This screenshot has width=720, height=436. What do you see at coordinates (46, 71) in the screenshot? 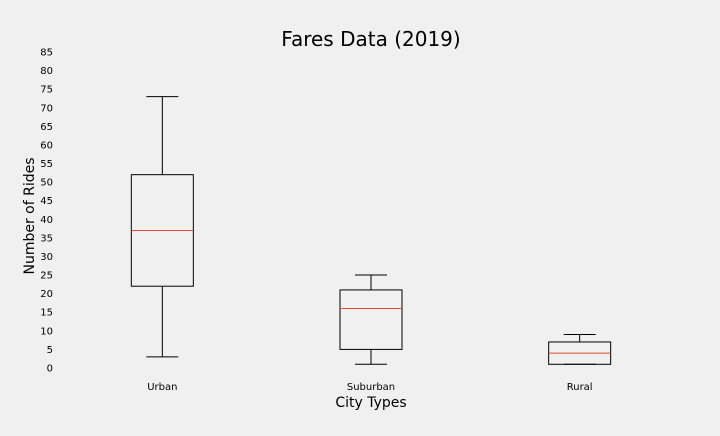
I see `y-tick-label: 80` at bounding box center [46, 71].